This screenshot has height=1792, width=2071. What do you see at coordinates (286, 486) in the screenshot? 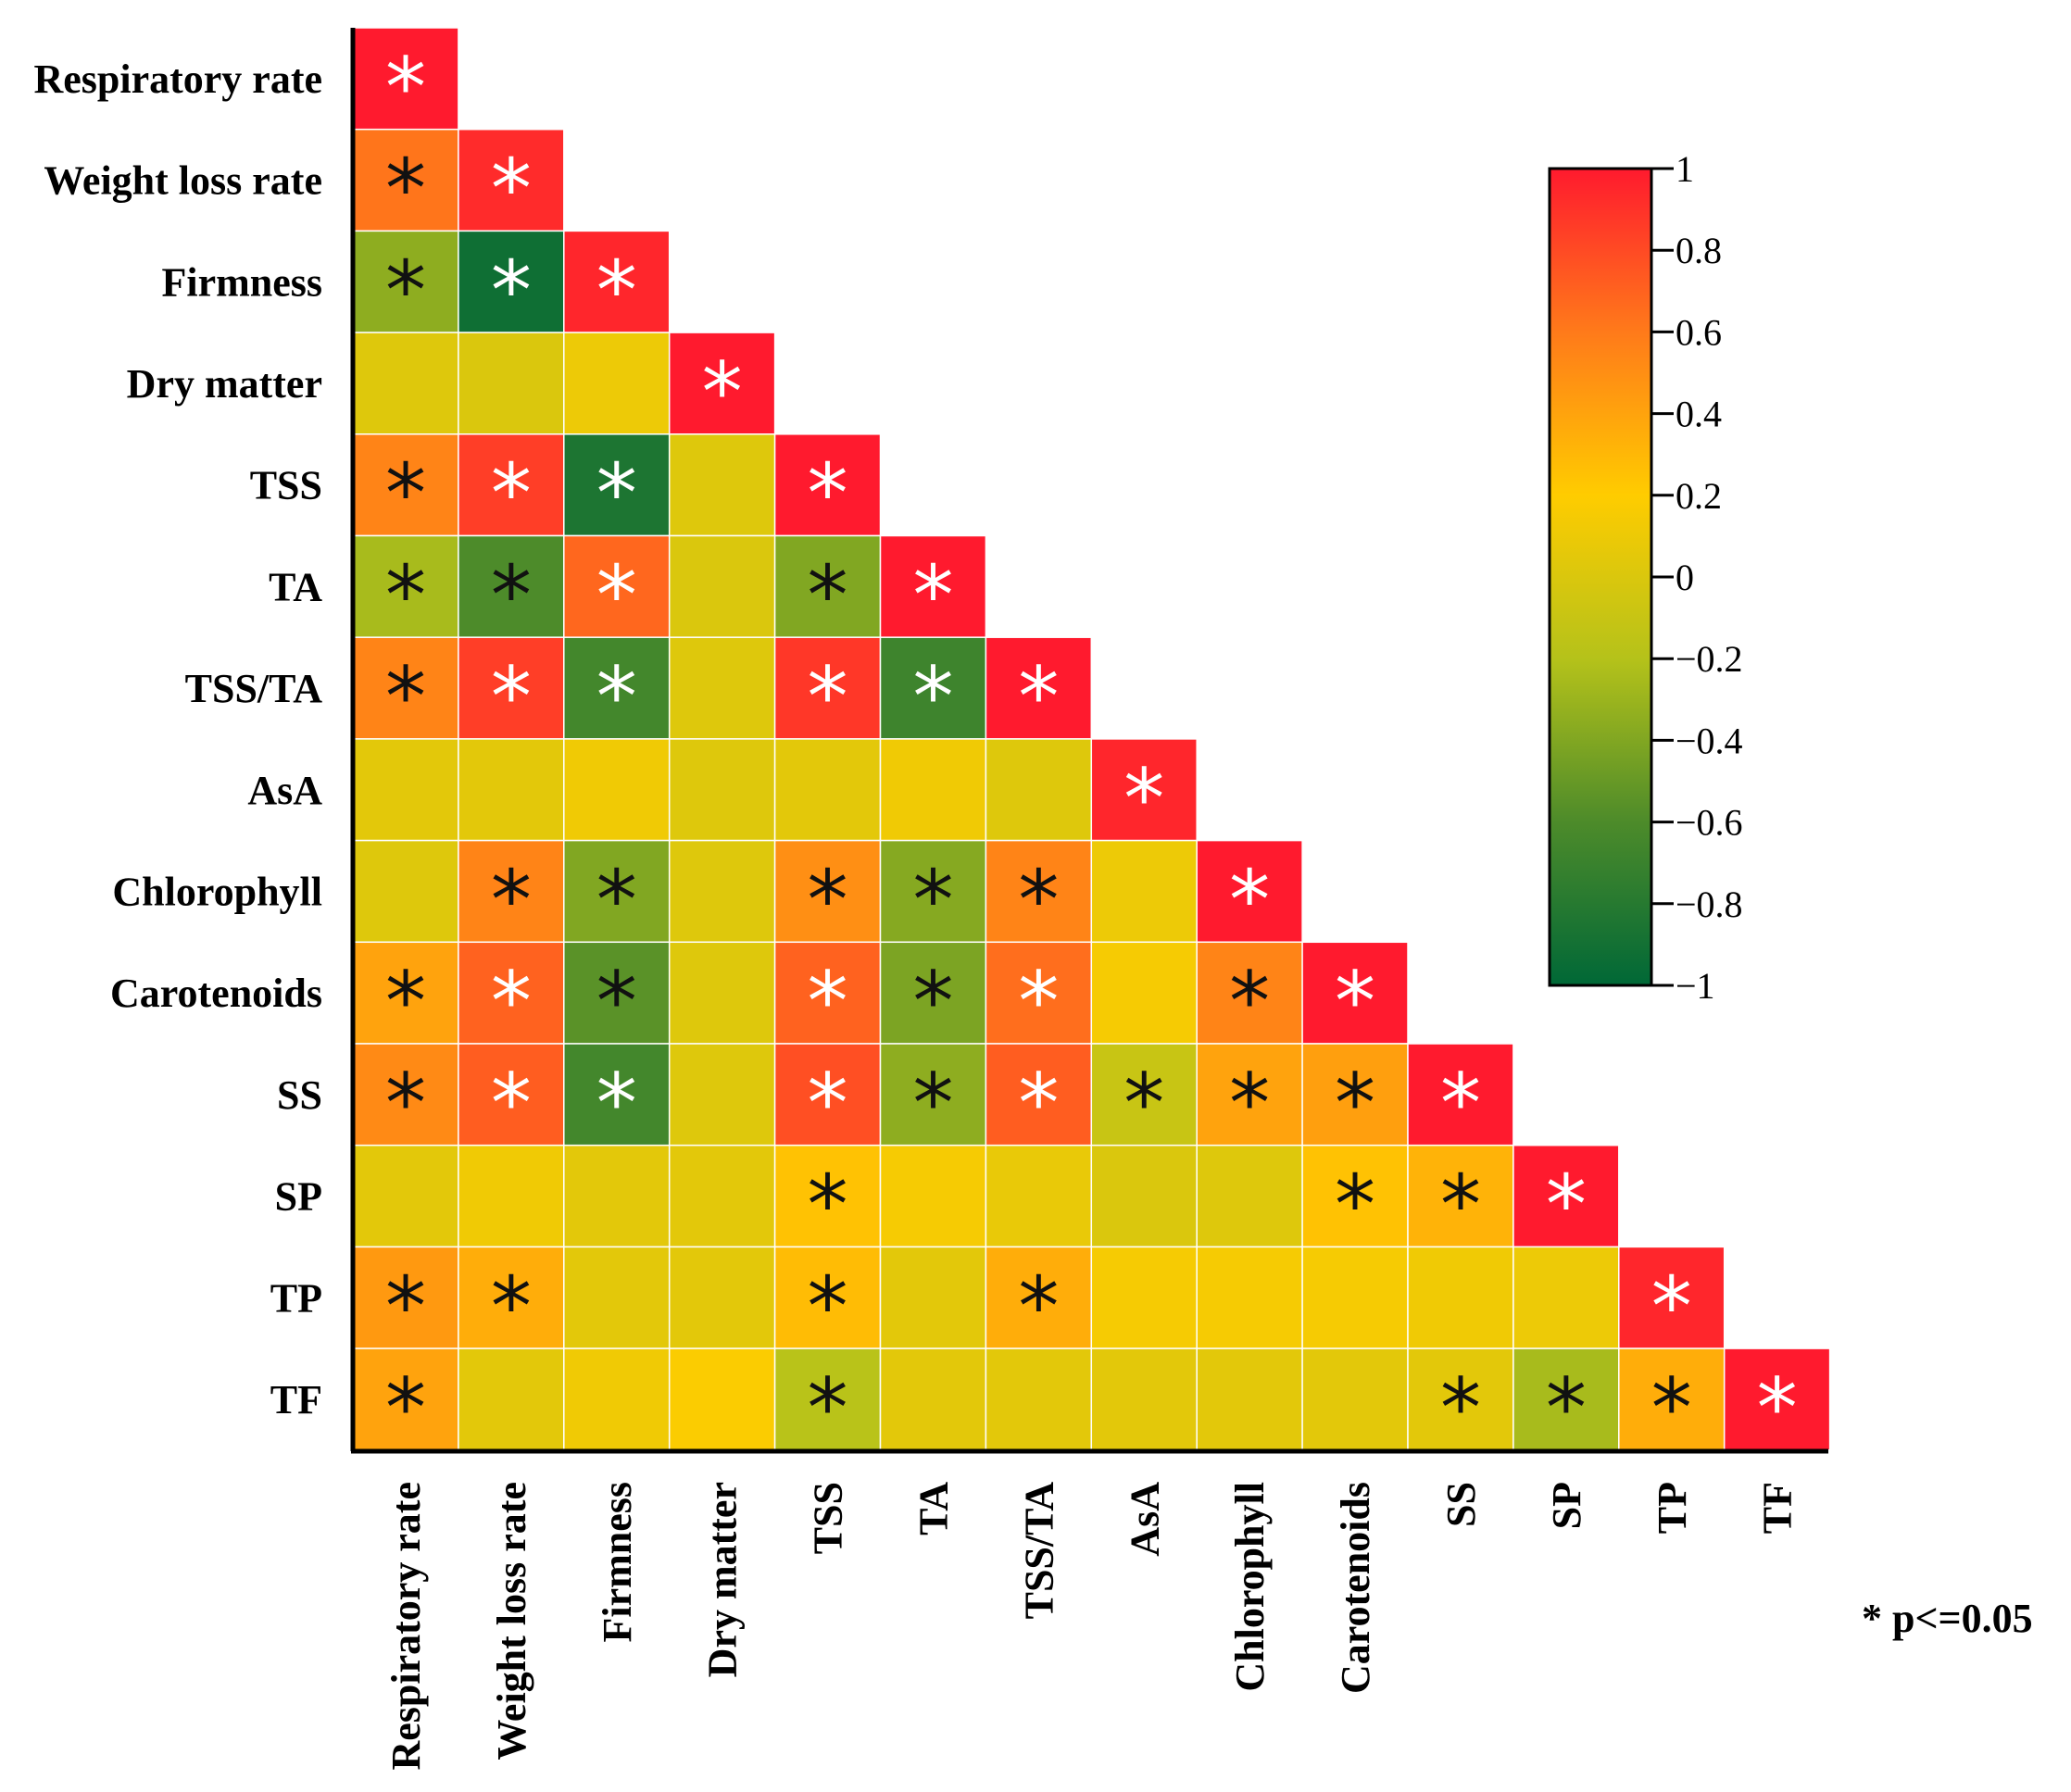
I see `row-label: TSS` at bounding box center [286, 486].